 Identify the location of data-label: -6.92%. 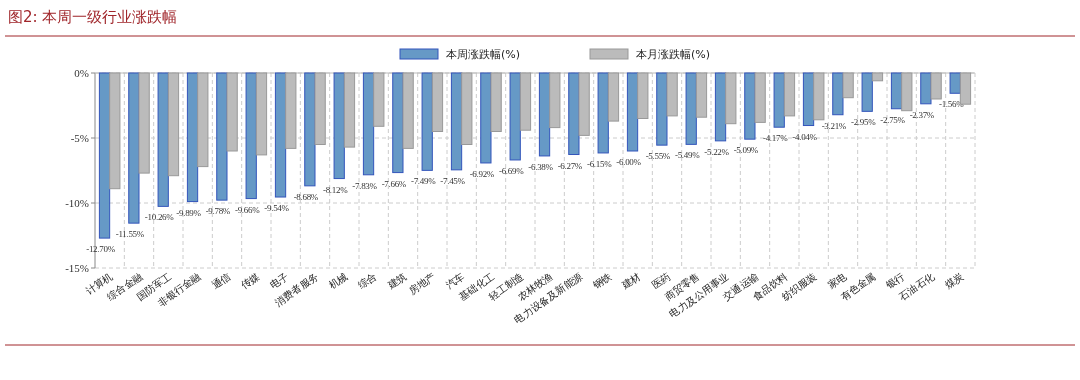
(482, 173).